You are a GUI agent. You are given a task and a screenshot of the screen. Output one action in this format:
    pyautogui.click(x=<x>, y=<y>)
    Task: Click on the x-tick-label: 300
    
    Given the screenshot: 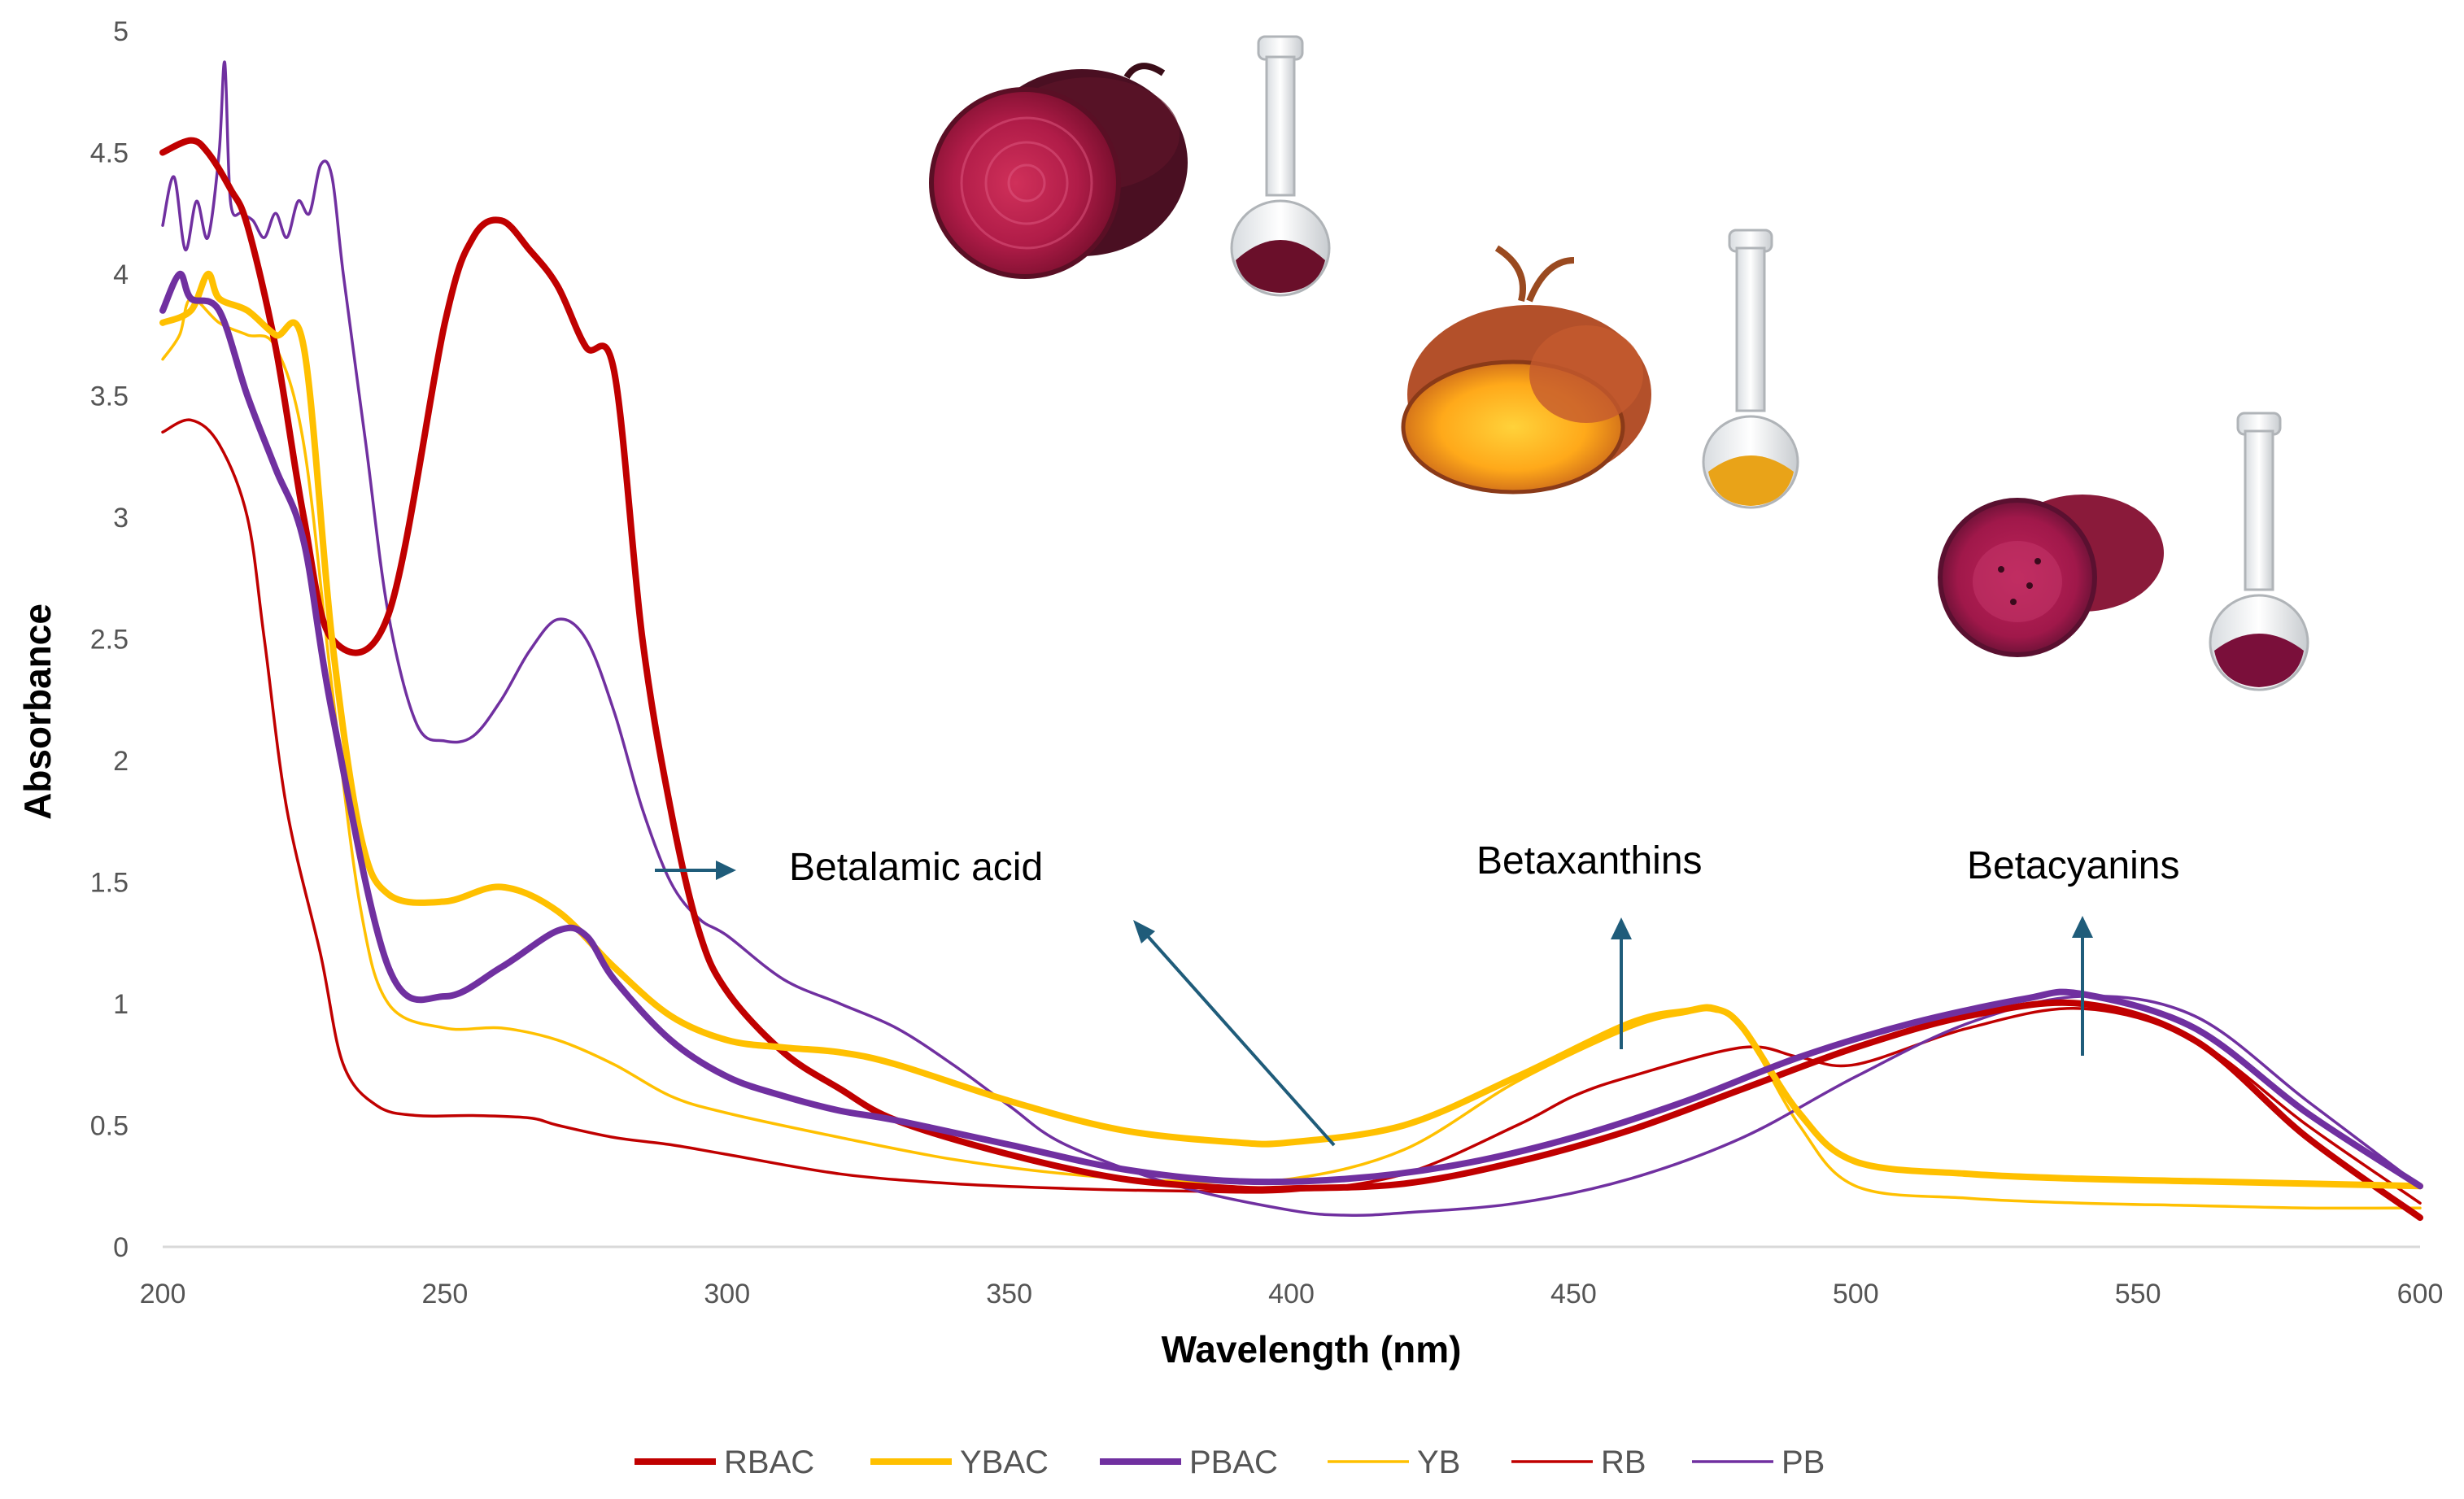 What is the action you would take?
    pyautogui.click(x=727, y=1294)
    